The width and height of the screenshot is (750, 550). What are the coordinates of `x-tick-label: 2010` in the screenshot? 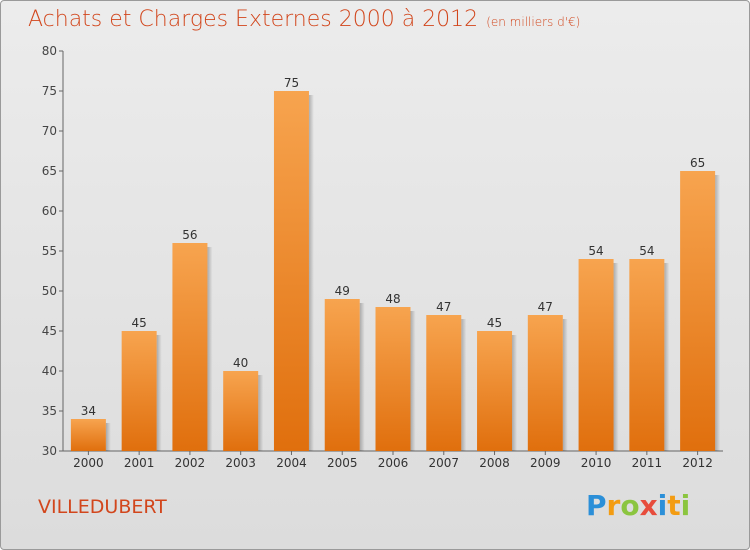 It's located at (596, 463).